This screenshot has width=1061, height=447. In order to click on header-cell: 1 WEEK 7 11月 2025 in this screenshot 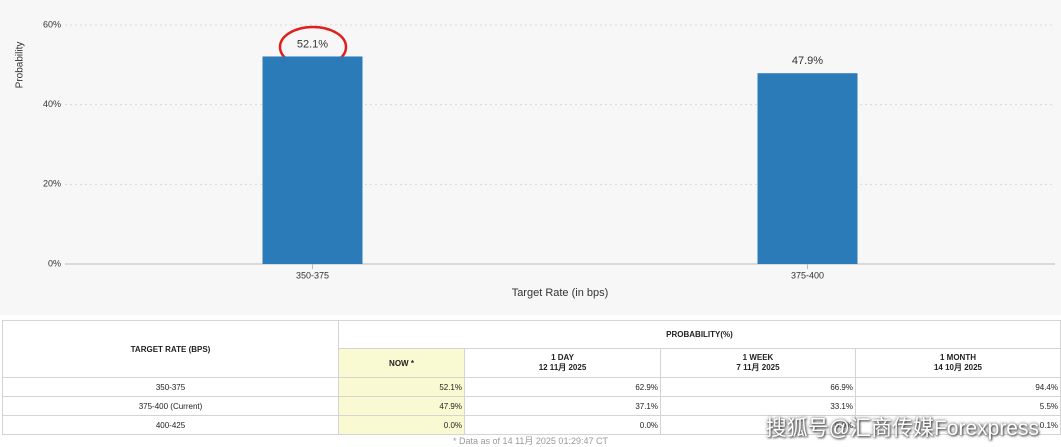, I will do `click(758, 363)`.